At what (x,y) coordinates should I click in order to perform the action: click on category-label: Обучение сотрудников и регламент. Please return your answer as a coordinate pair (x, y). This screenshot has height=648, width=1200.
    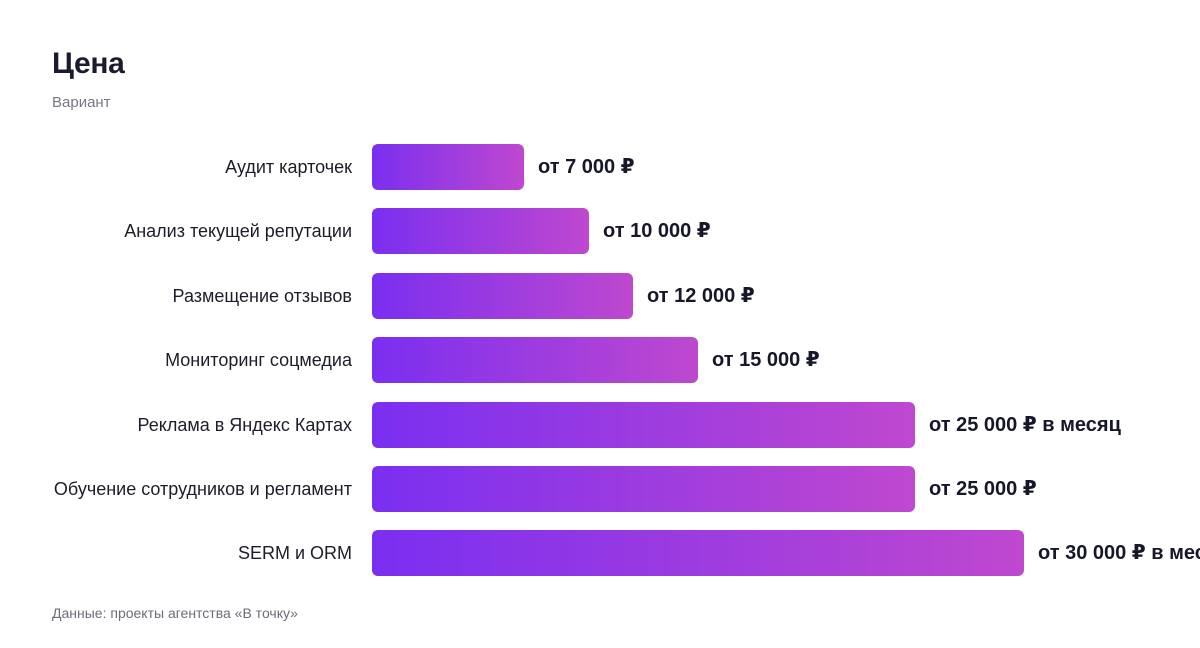
    Looking at the image, I should click on (202, 489).